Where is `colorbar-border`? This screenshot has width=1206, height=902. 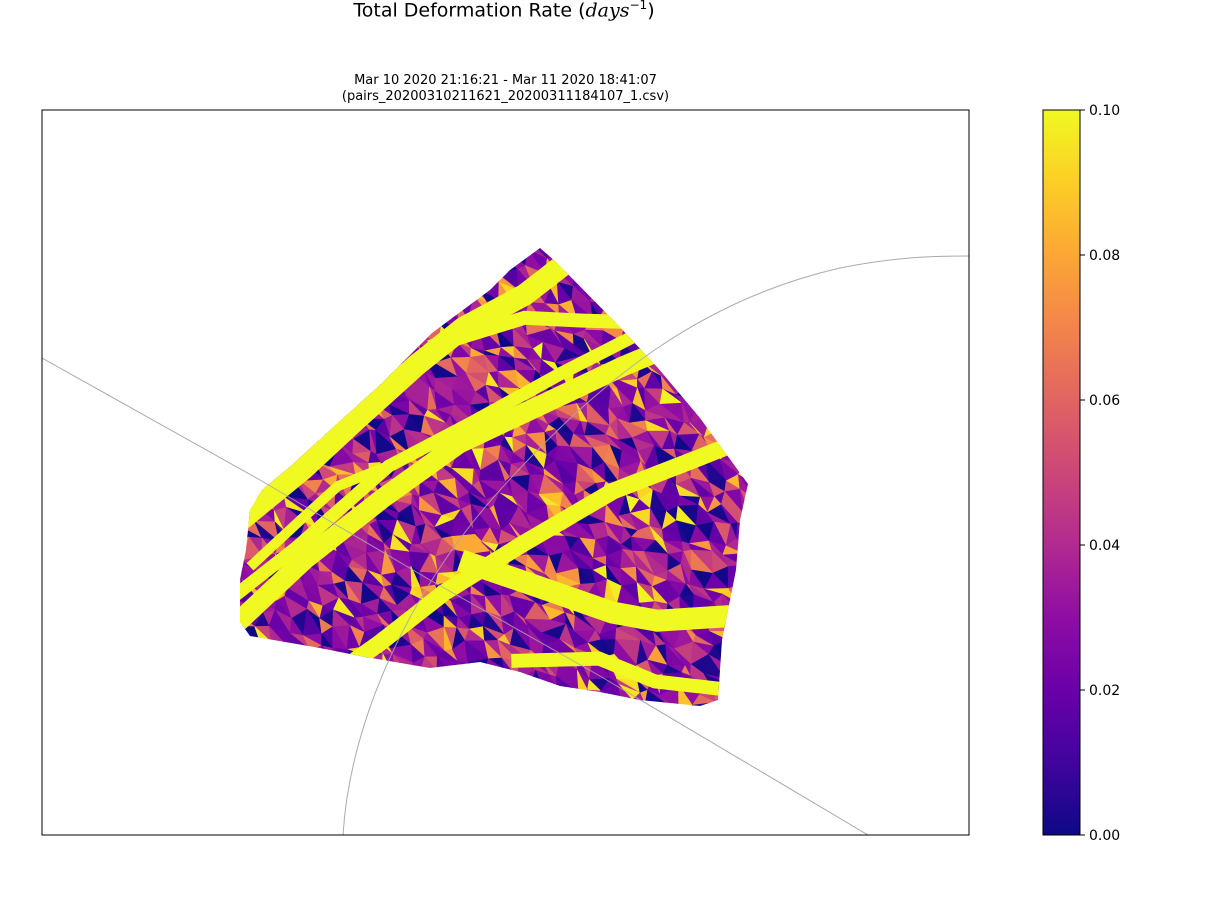
colorbar-border is located at coordinates (1061, 472).